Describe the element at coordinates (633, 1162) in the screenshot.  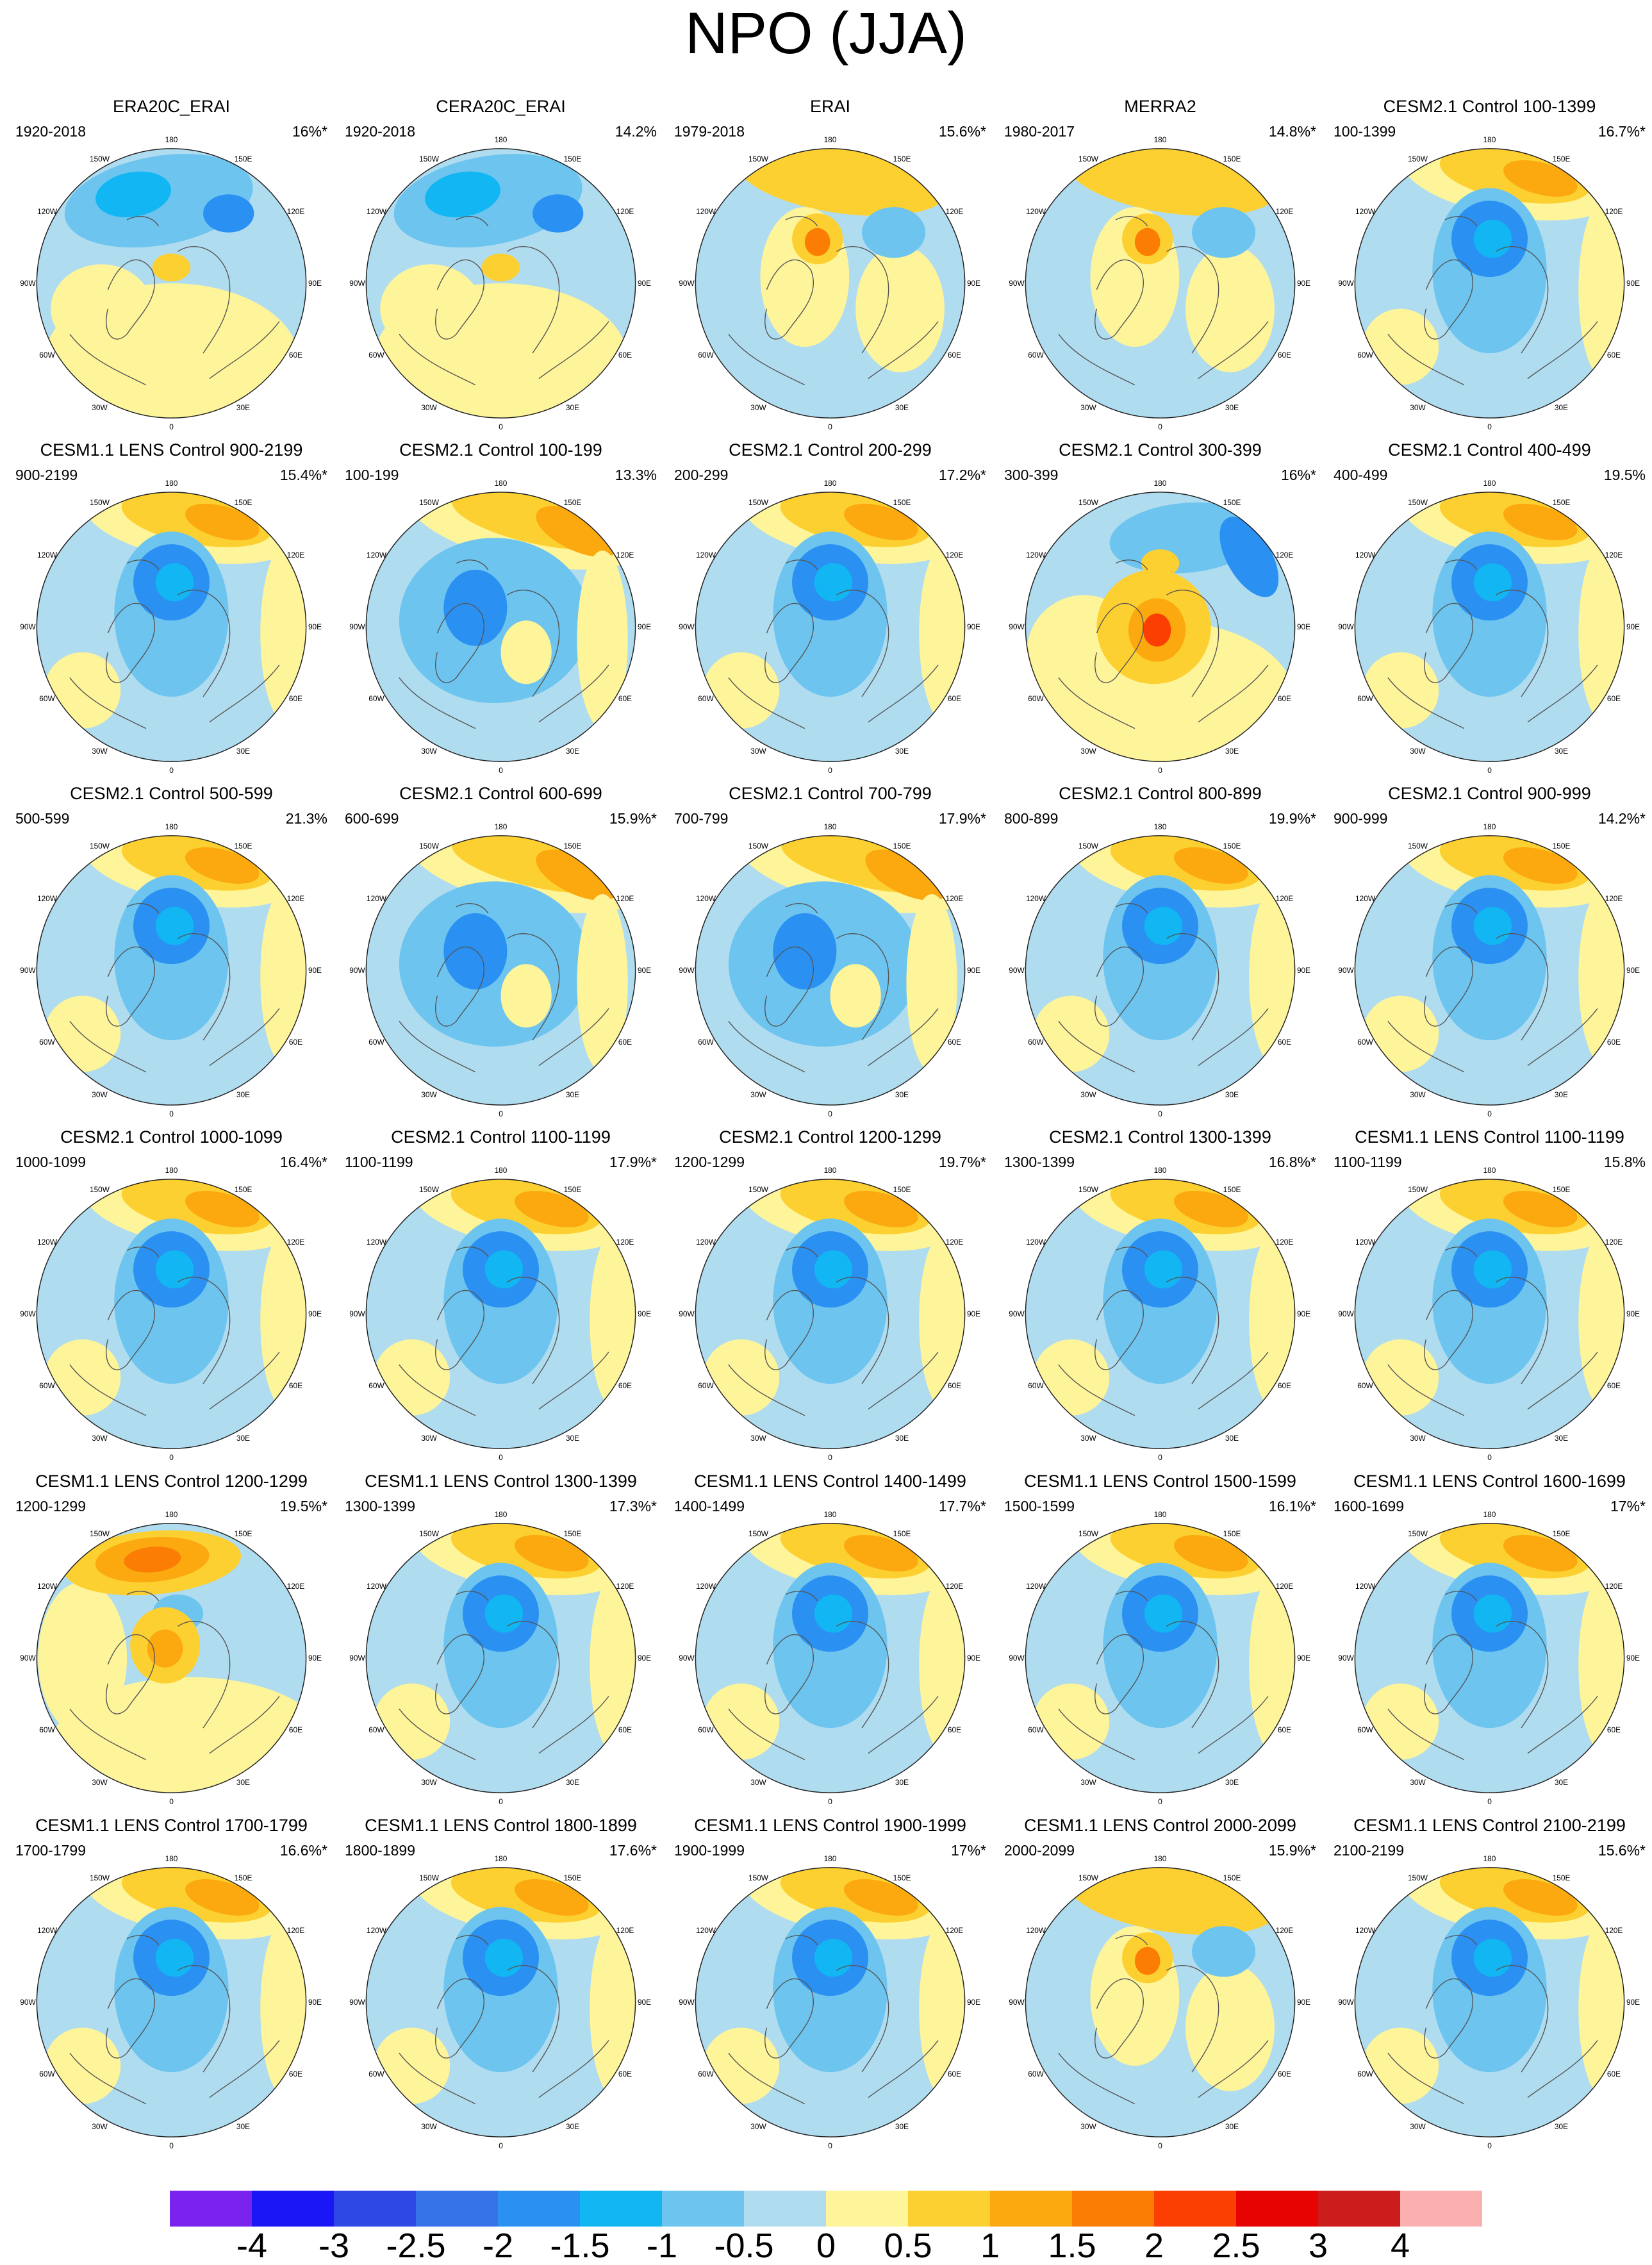
I see `panel-variance-percent: 17.9%*` at that location.